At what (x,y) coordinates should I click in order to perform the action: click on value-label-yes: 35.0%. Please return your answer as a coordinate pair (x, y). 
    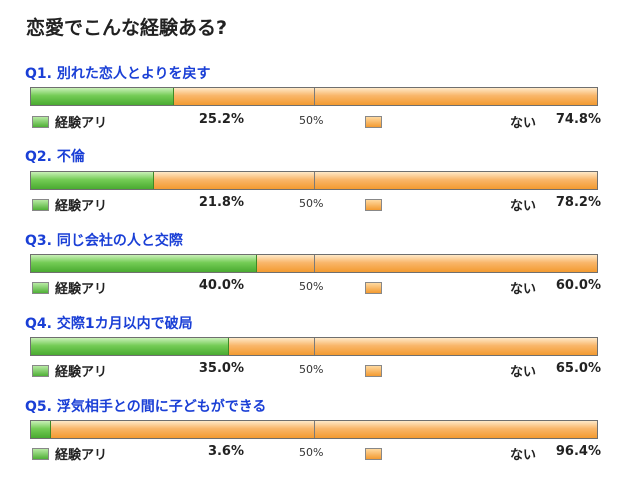
    Looking at the image, I should click on (221, 368).